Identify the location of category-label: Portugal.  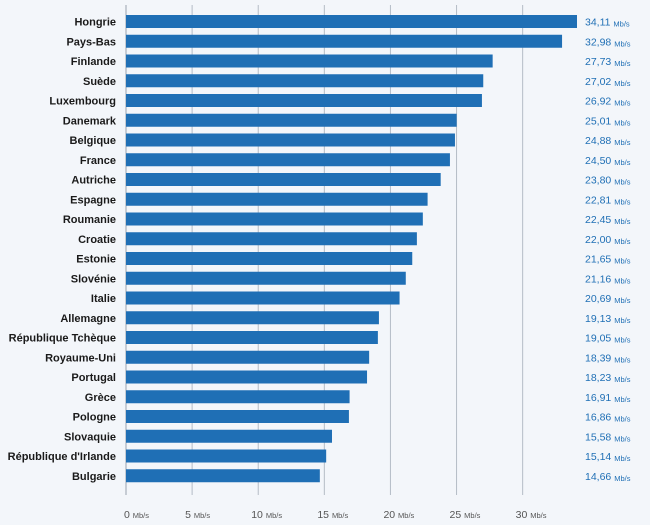
(93, 378).